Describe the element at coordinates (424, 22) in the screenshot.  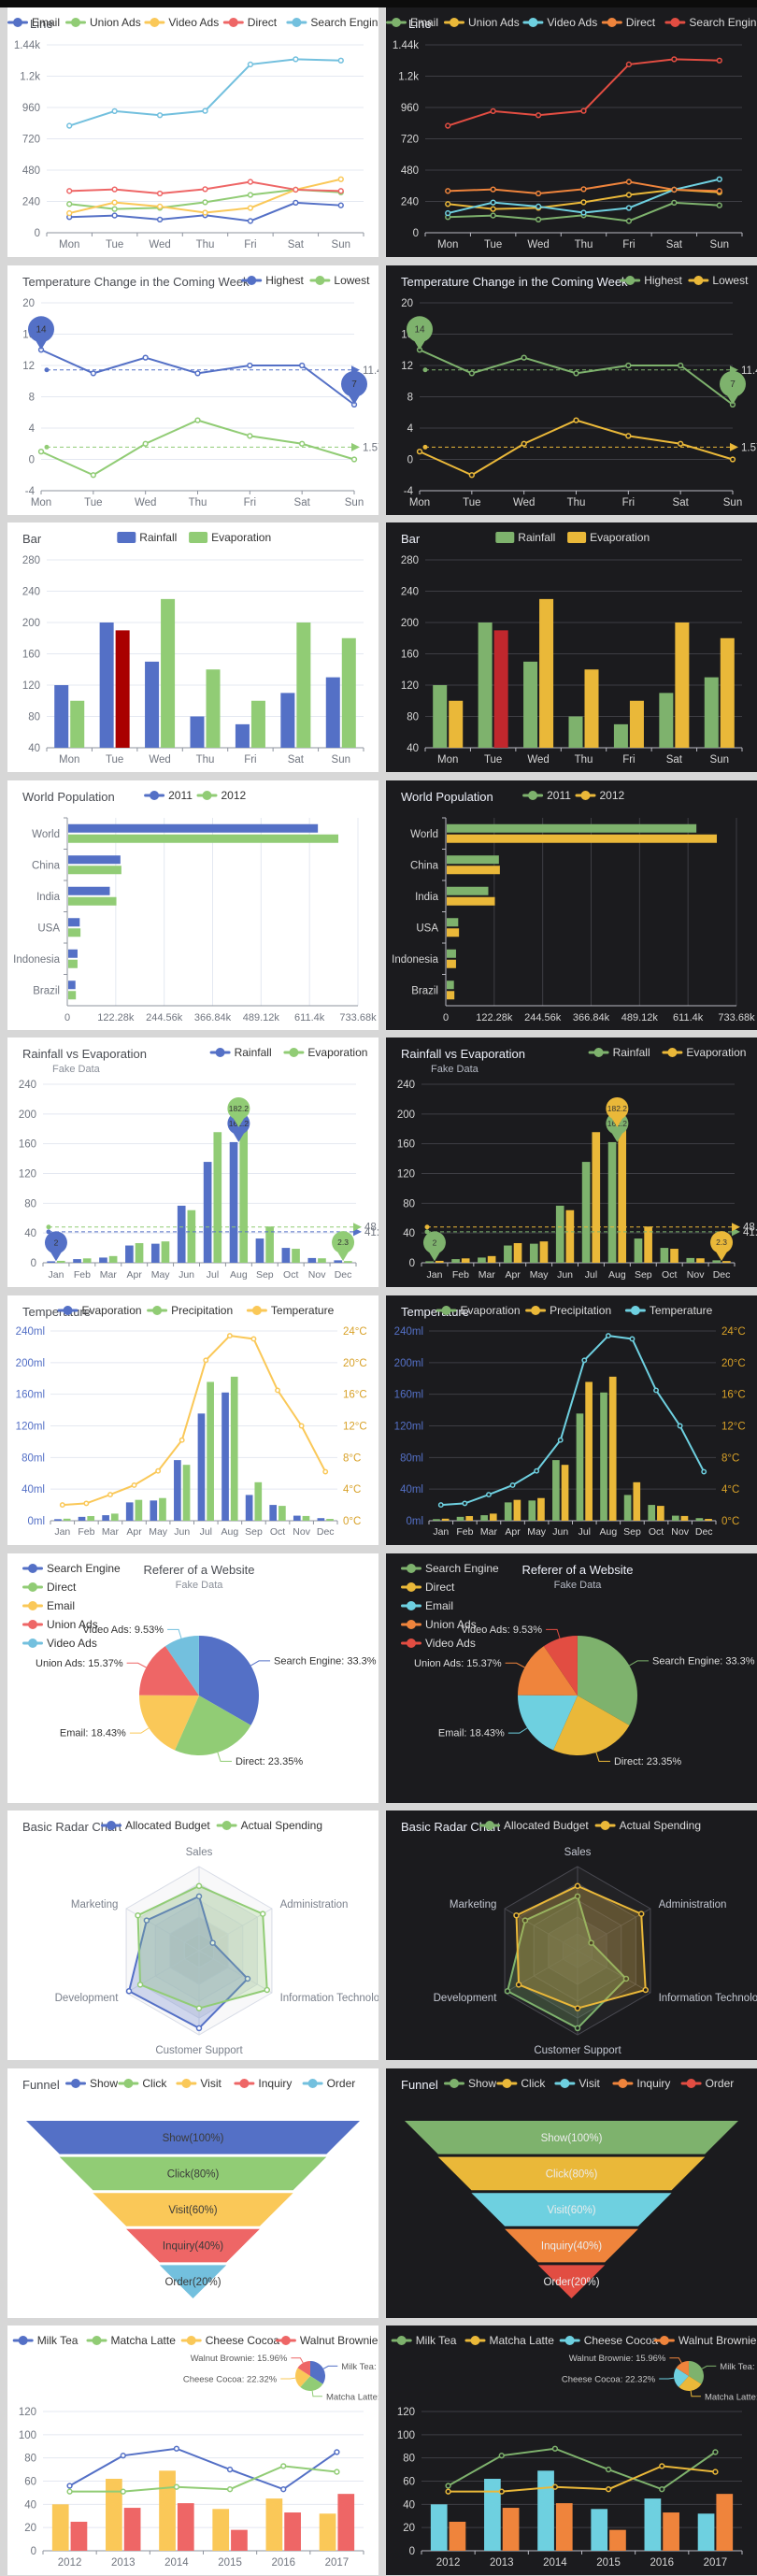
I see `svg-text: Email` at that location.